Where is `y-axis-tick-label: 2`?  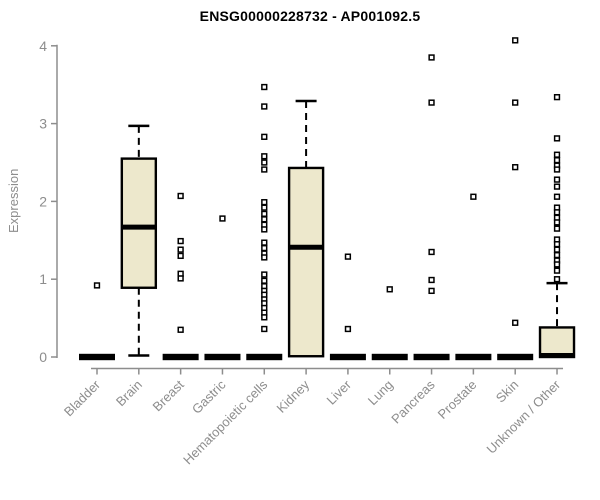 y-axis-tick-label: 2 is located at coordinates (43, 201).